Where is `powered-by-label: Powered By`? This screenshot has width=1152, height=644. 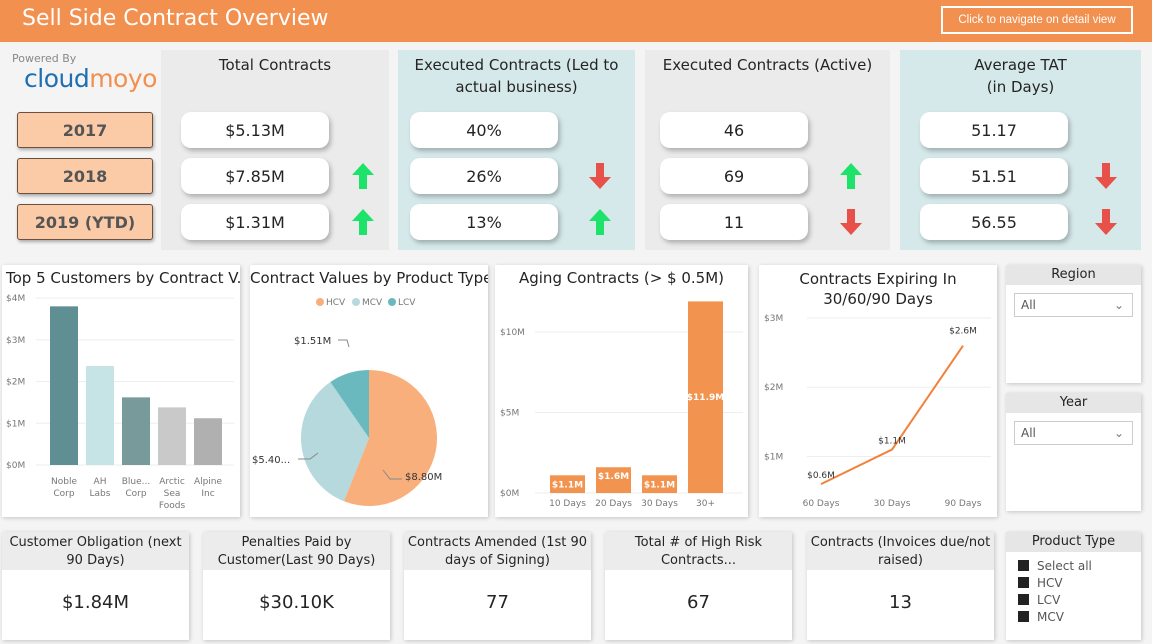
powered-by-label: Powered By is located at coordinates (44, 58).